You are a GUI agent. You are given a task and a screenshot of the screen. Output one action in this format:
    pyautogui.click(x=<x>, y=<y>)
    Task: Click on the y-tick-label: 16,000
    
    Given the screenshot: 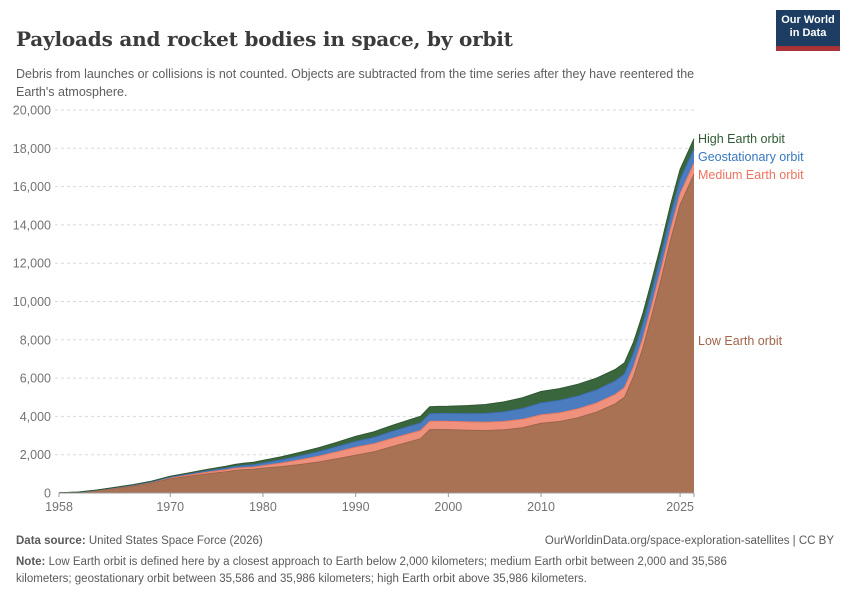 What is the action you would take?
    pyautogui.click(x=32, y=187)
    